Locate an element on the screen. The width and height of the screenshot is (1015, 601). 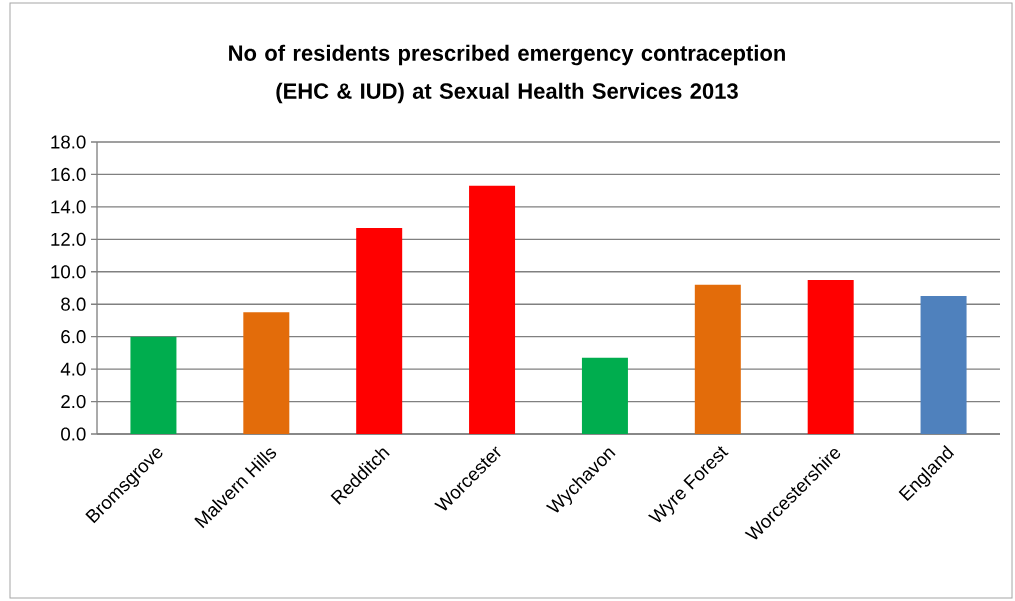
y-tick-label: 0.0 is located at coordinates (73, 434).